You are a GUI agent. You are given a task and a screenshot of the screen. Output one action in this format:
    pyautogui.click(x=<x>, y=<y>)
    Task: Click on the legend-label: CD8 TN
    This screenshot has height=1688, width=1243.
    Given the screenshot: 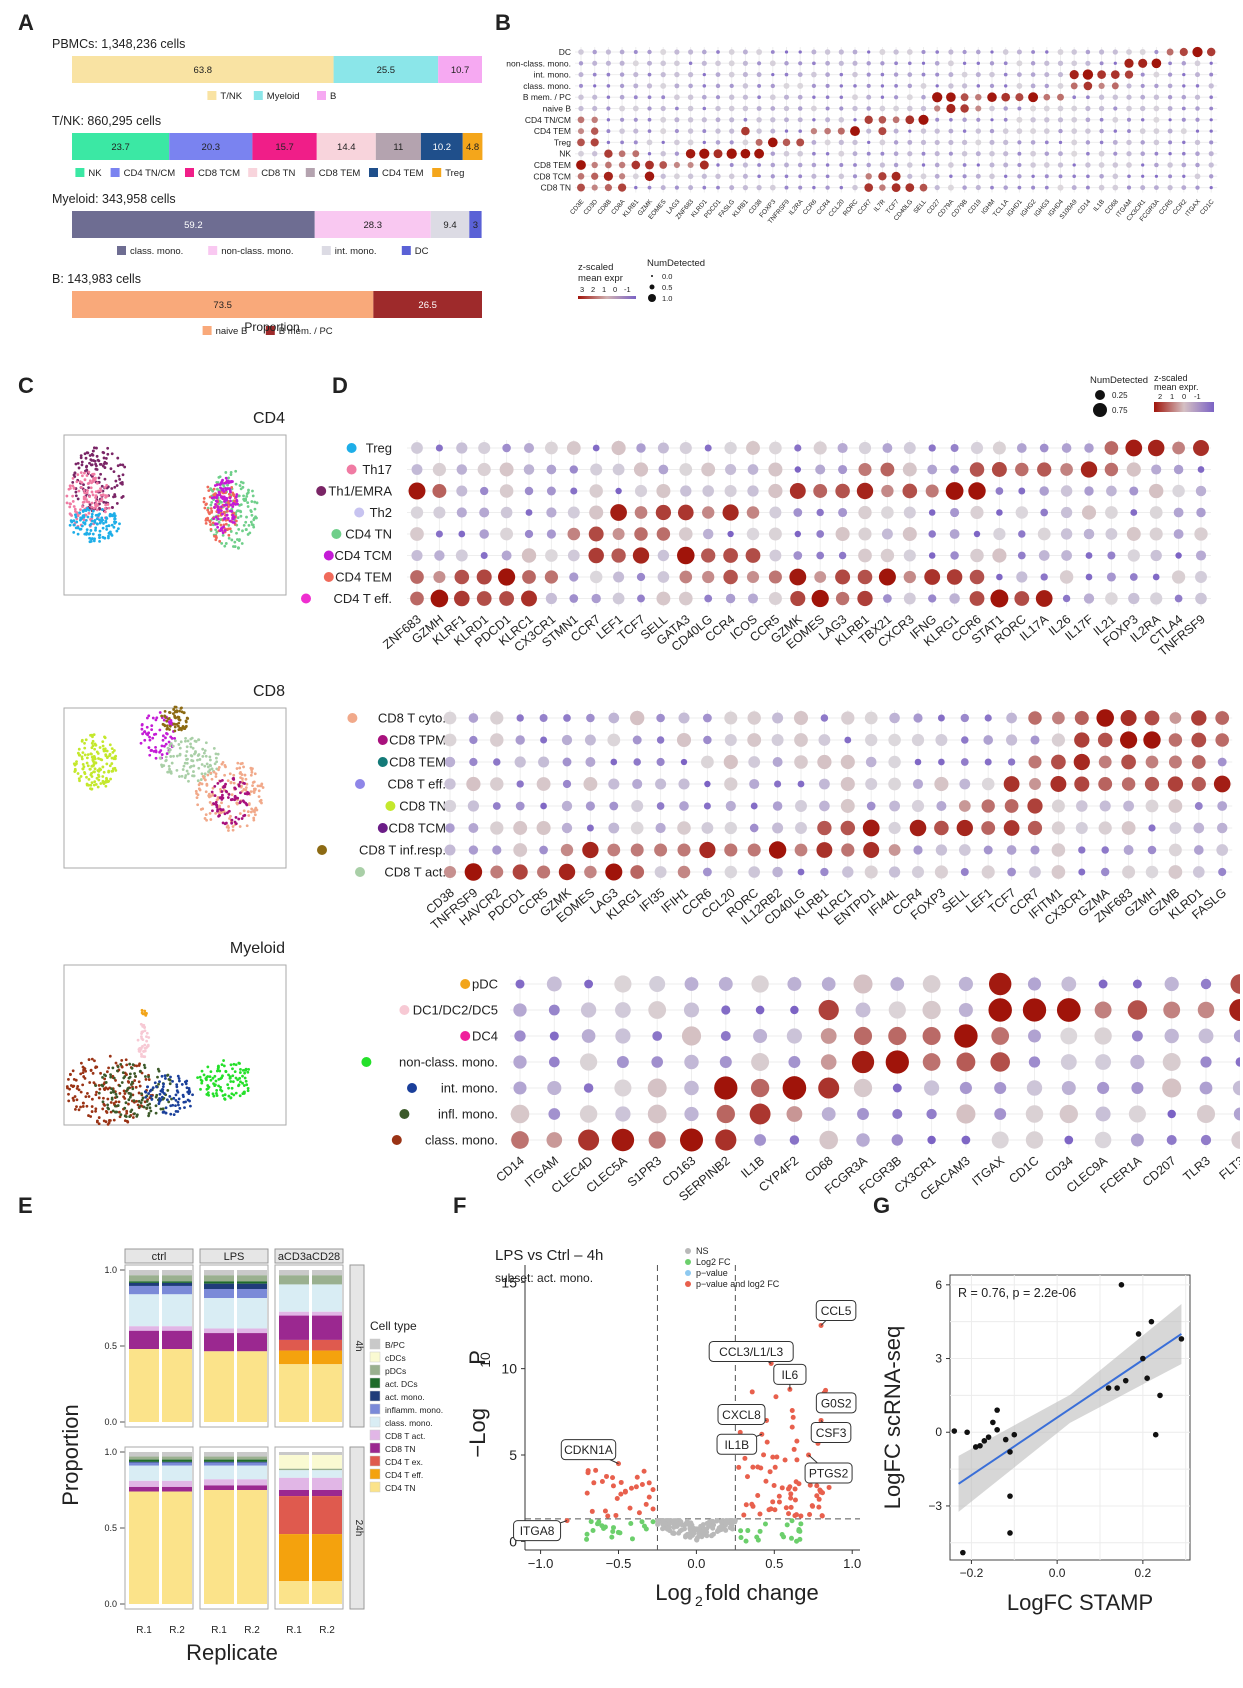 What is the action you would take?
    pyautogui.click(x=278, y=173)
    